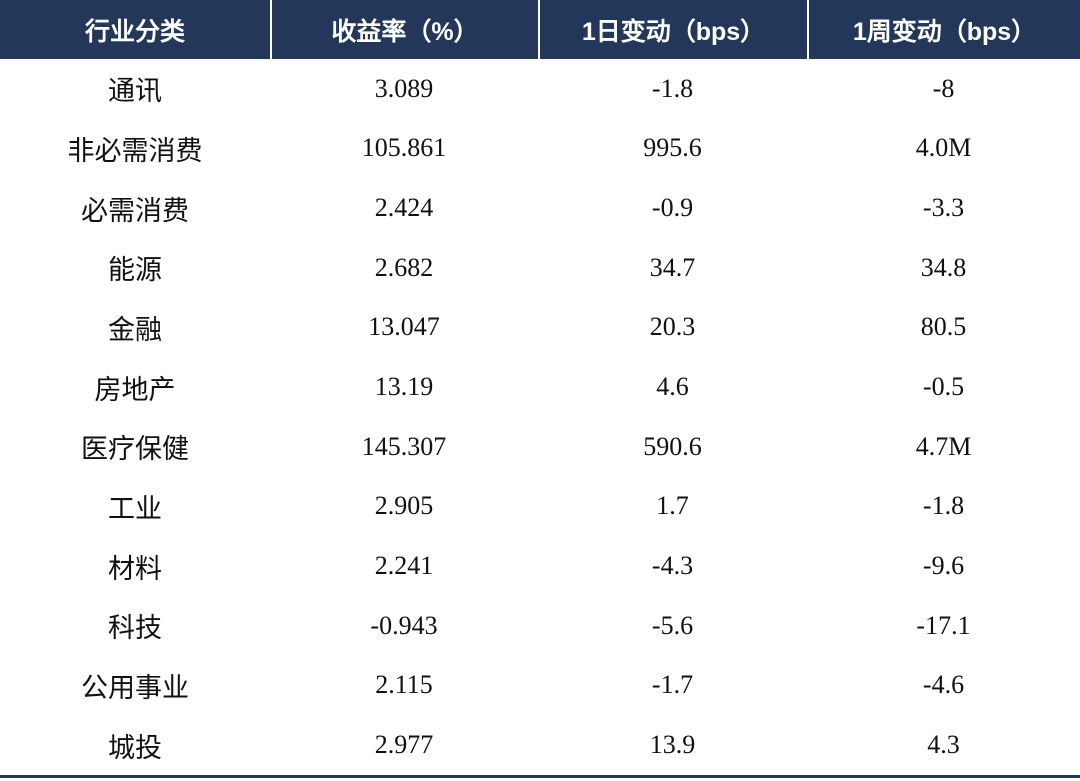  Describe the element at coordinates (135, 151) in the screenshot. I see `industry-cell: 非必需消费` at that location.